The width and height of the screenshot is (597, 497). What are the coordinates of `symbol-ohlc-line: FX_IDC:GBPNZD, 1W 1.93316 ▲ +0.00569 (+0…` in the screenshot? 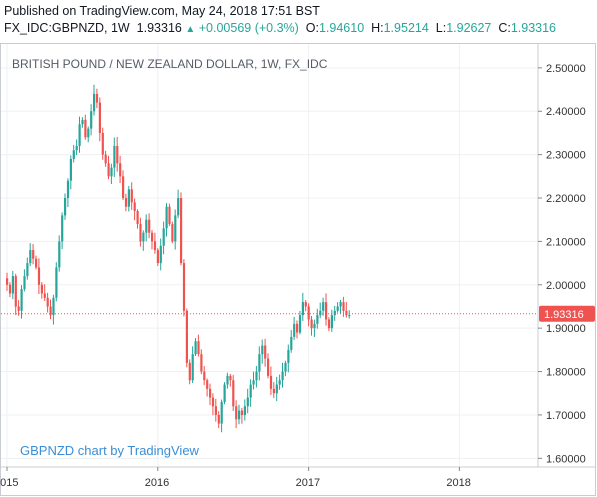 It's located at (280, 28).